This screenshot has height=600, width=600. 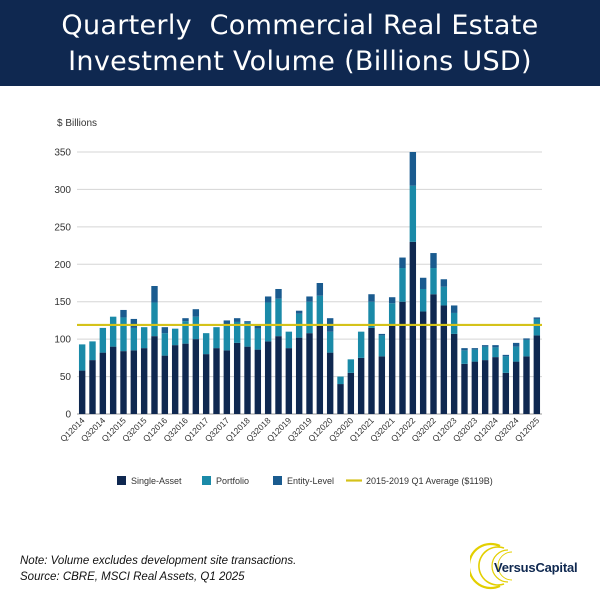 I want to click on y-axis-label: $ Billions, so click(x=77, y=123).